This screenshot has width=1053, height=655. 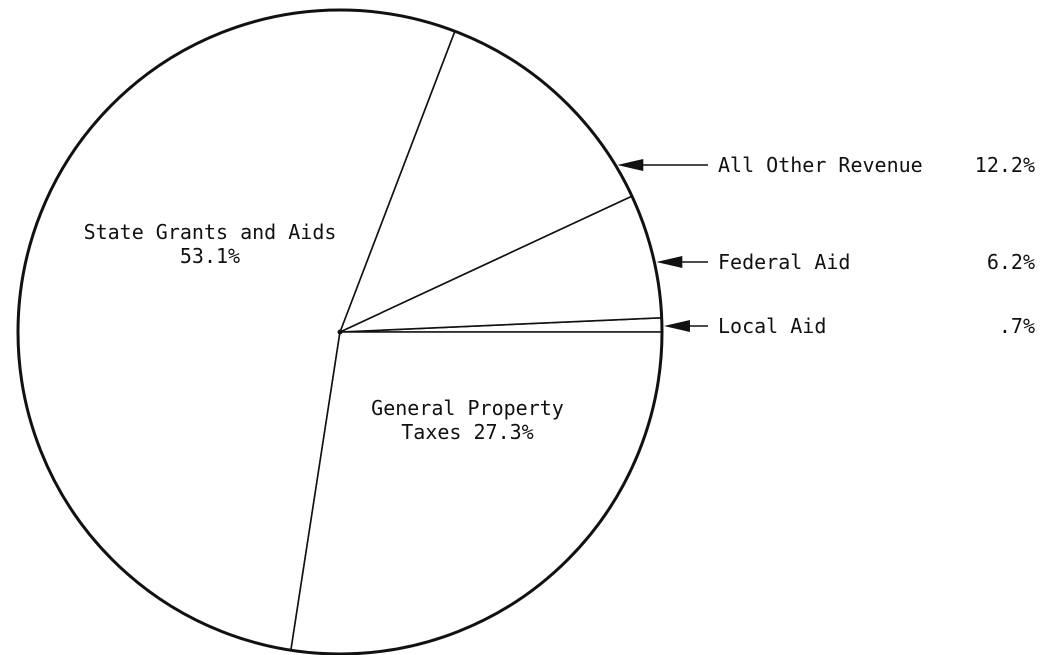 What do you see at coordinates (772, 326) in the screenshot?
I see `legend-label: Local Aid` at bounding box center [772, 326].